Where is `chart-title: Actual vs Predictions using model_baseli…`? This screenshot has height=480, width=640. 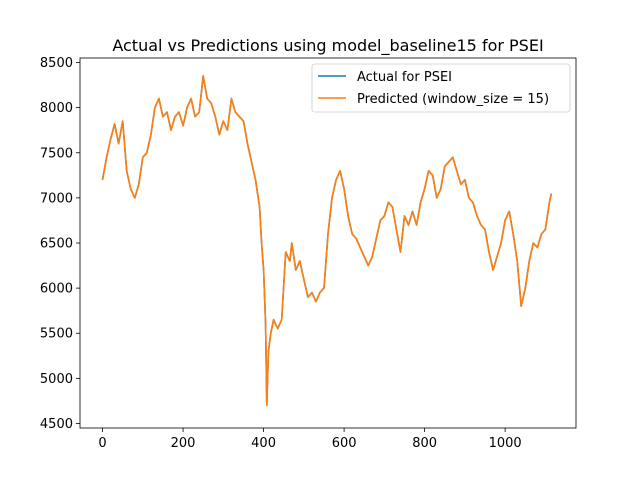
chart-title: Actual vs Predictions using model_baseli… is located at coordinates (327, 46).